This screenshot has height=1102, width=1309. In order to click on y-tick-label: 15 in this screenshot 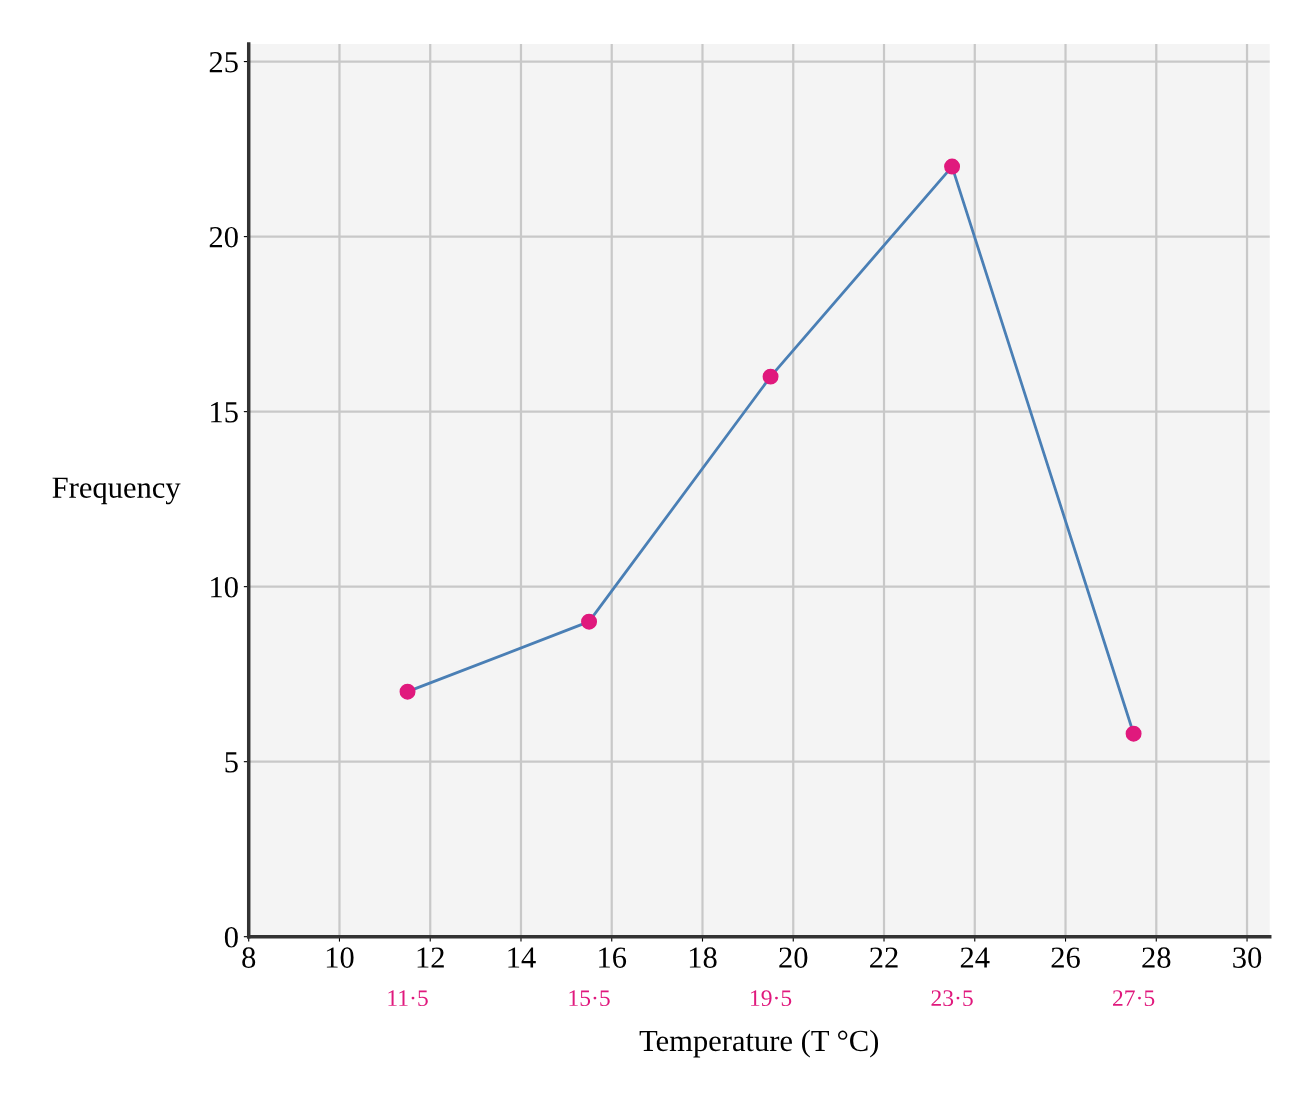, I will do `click(224, 412)`.